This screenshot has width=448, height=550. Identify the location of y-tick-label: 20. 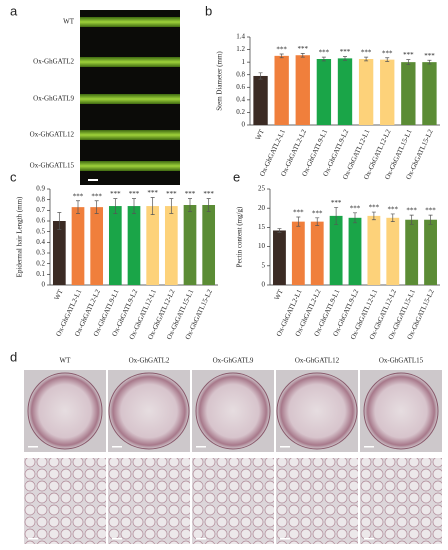
(262, 208).